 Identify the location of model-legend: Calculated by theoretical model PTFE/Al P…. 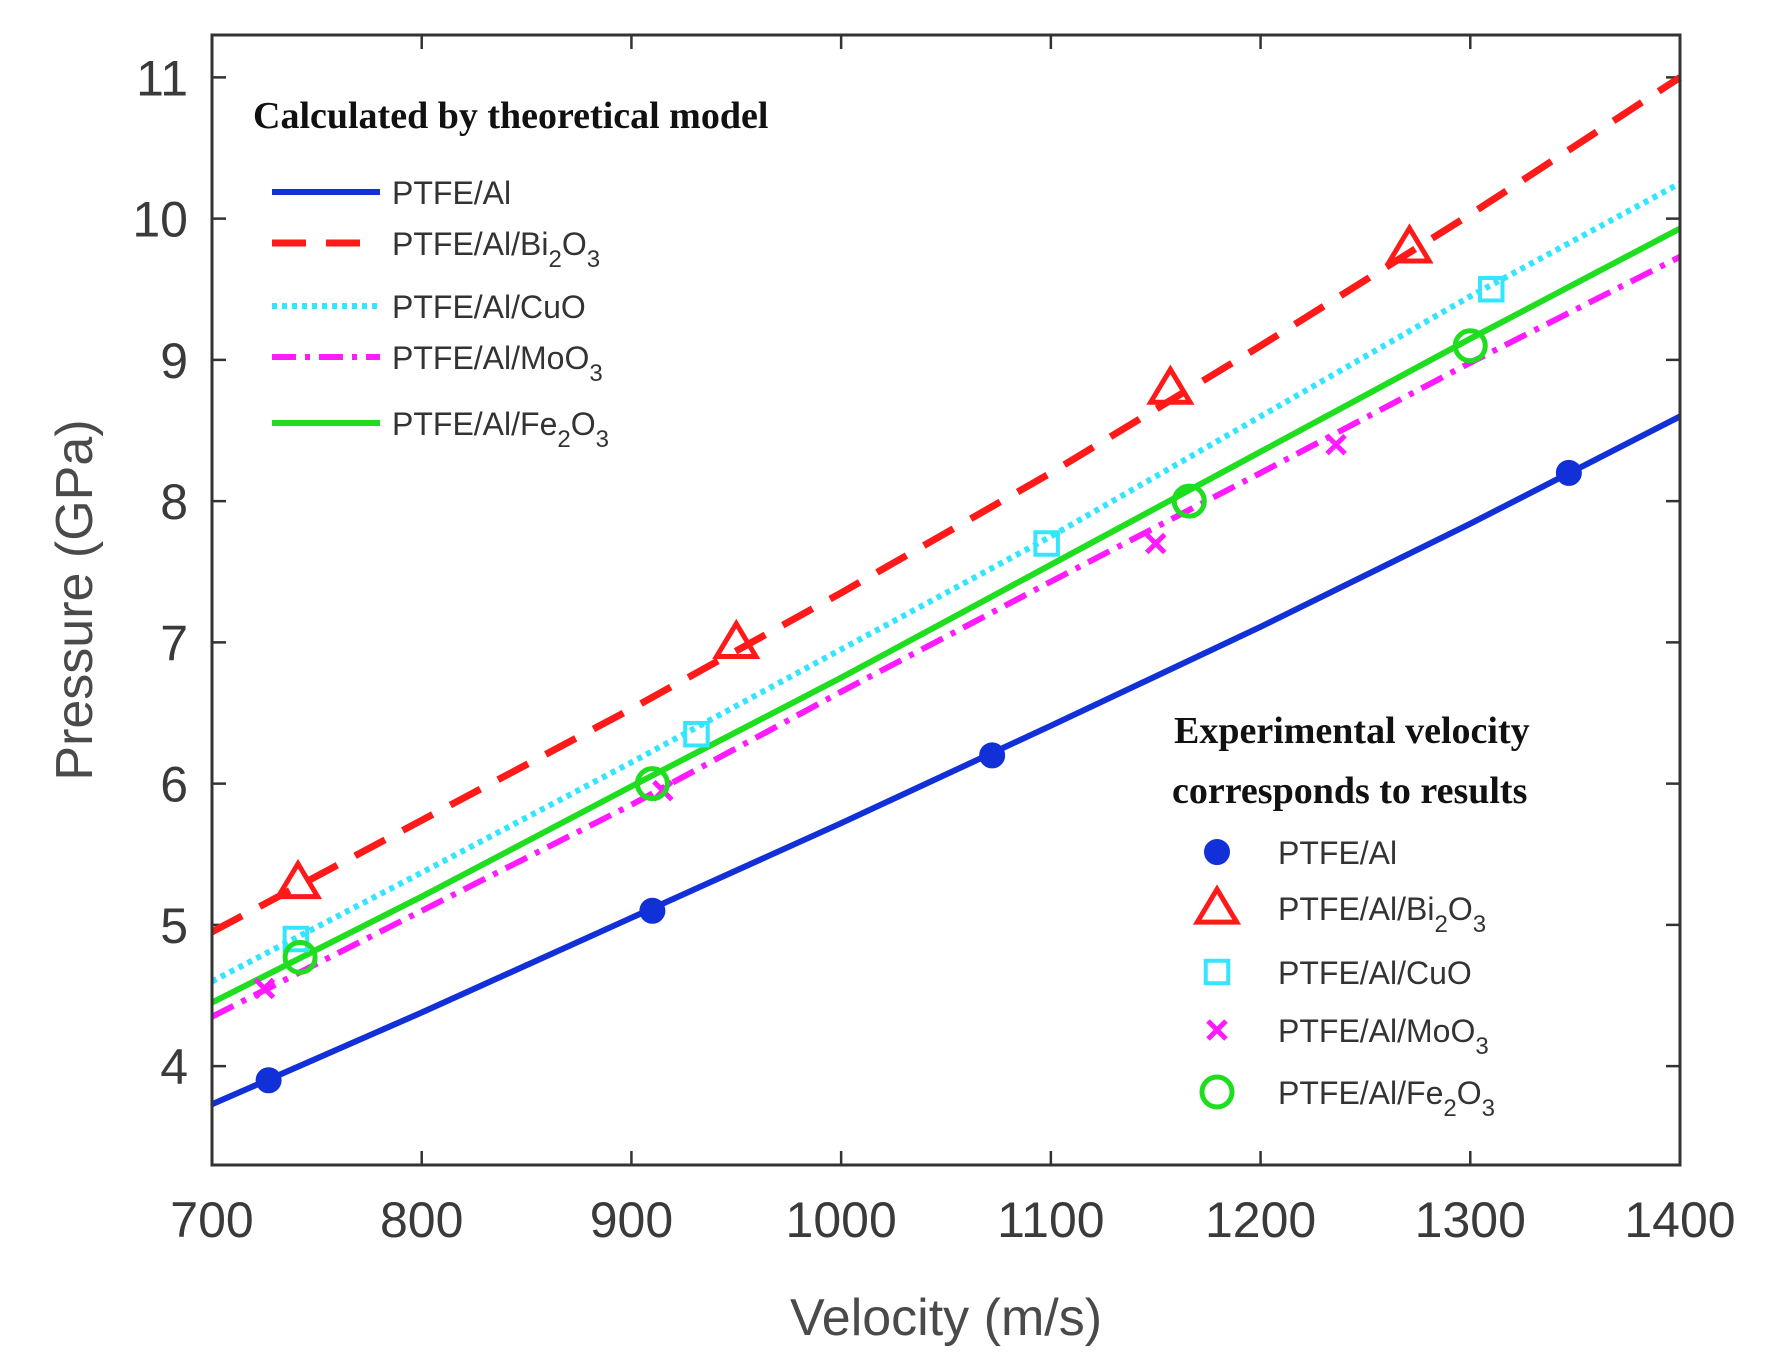
(510, 274).